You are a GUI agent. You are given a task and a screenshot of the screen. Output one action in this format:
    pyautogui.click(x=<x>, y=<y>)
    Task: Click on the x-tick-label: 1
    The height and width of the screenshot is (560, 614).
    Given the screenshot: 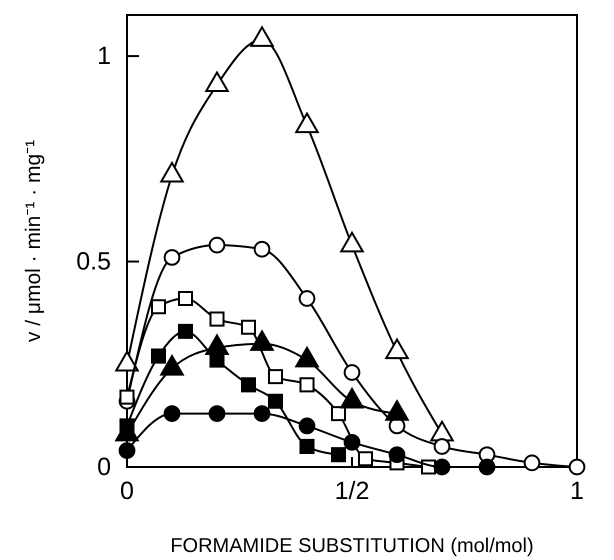 What is the action you would take?
    pyautogui.click(x=577, y=490)
    